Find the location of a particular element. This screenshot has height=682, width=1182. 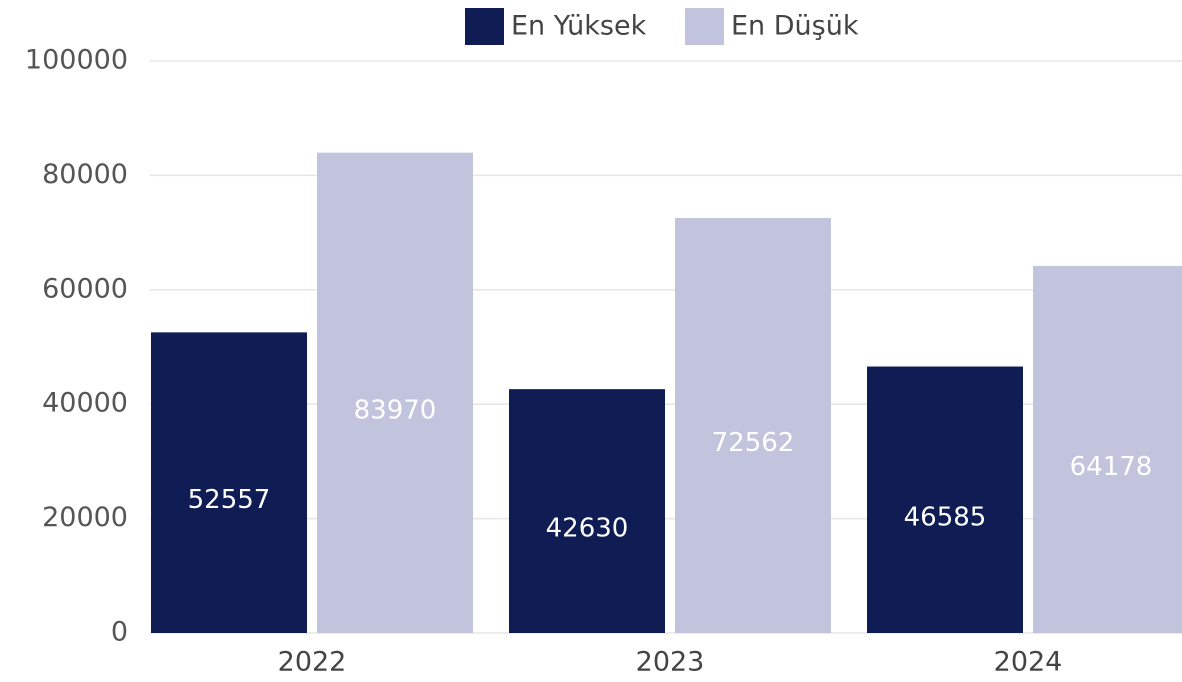

x-tick-label: 2024 is located at coordinates (1028, 662).